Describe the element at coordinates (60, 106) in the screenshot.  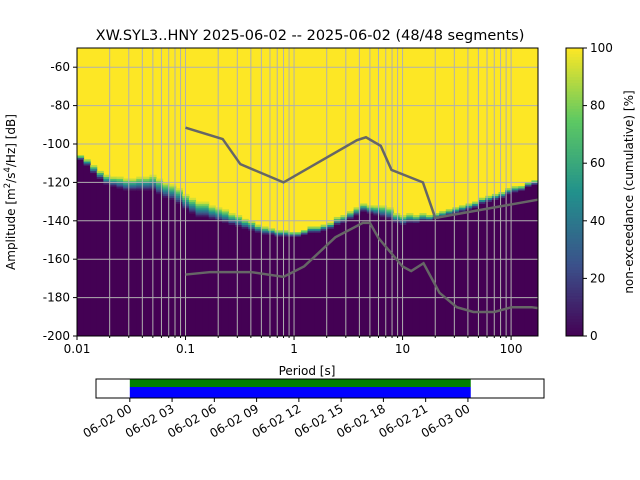
I see `y-tick-label: -80` at that location.